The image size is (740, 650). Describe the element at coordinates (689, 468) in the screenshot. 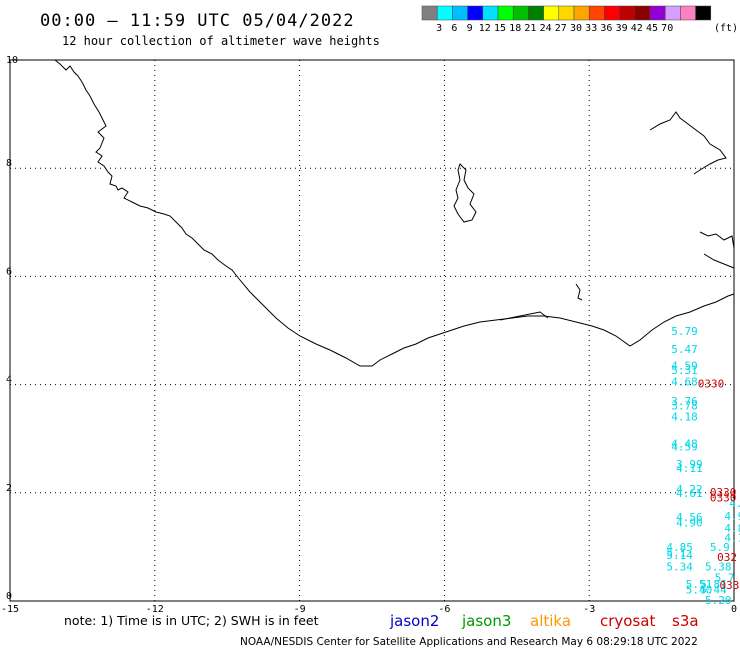

I see `swh-value-jason: 4.11` at that location.